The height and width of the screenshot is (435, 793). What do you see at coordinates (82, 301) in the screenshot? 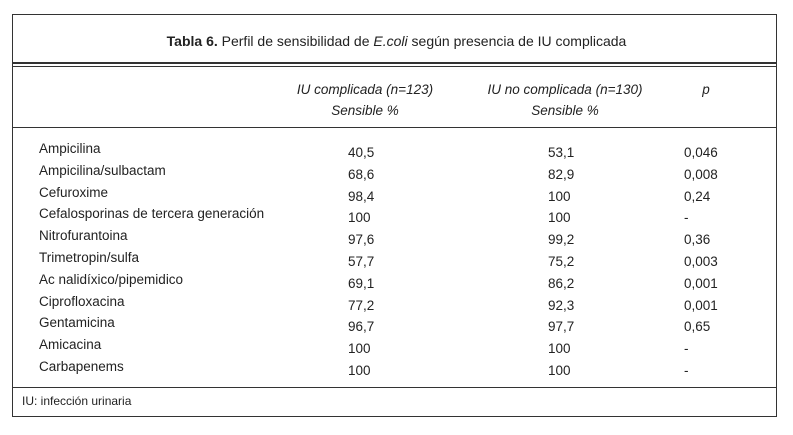
I see `row-label: Ciprofloxacina` at bounding box center [82, 301].